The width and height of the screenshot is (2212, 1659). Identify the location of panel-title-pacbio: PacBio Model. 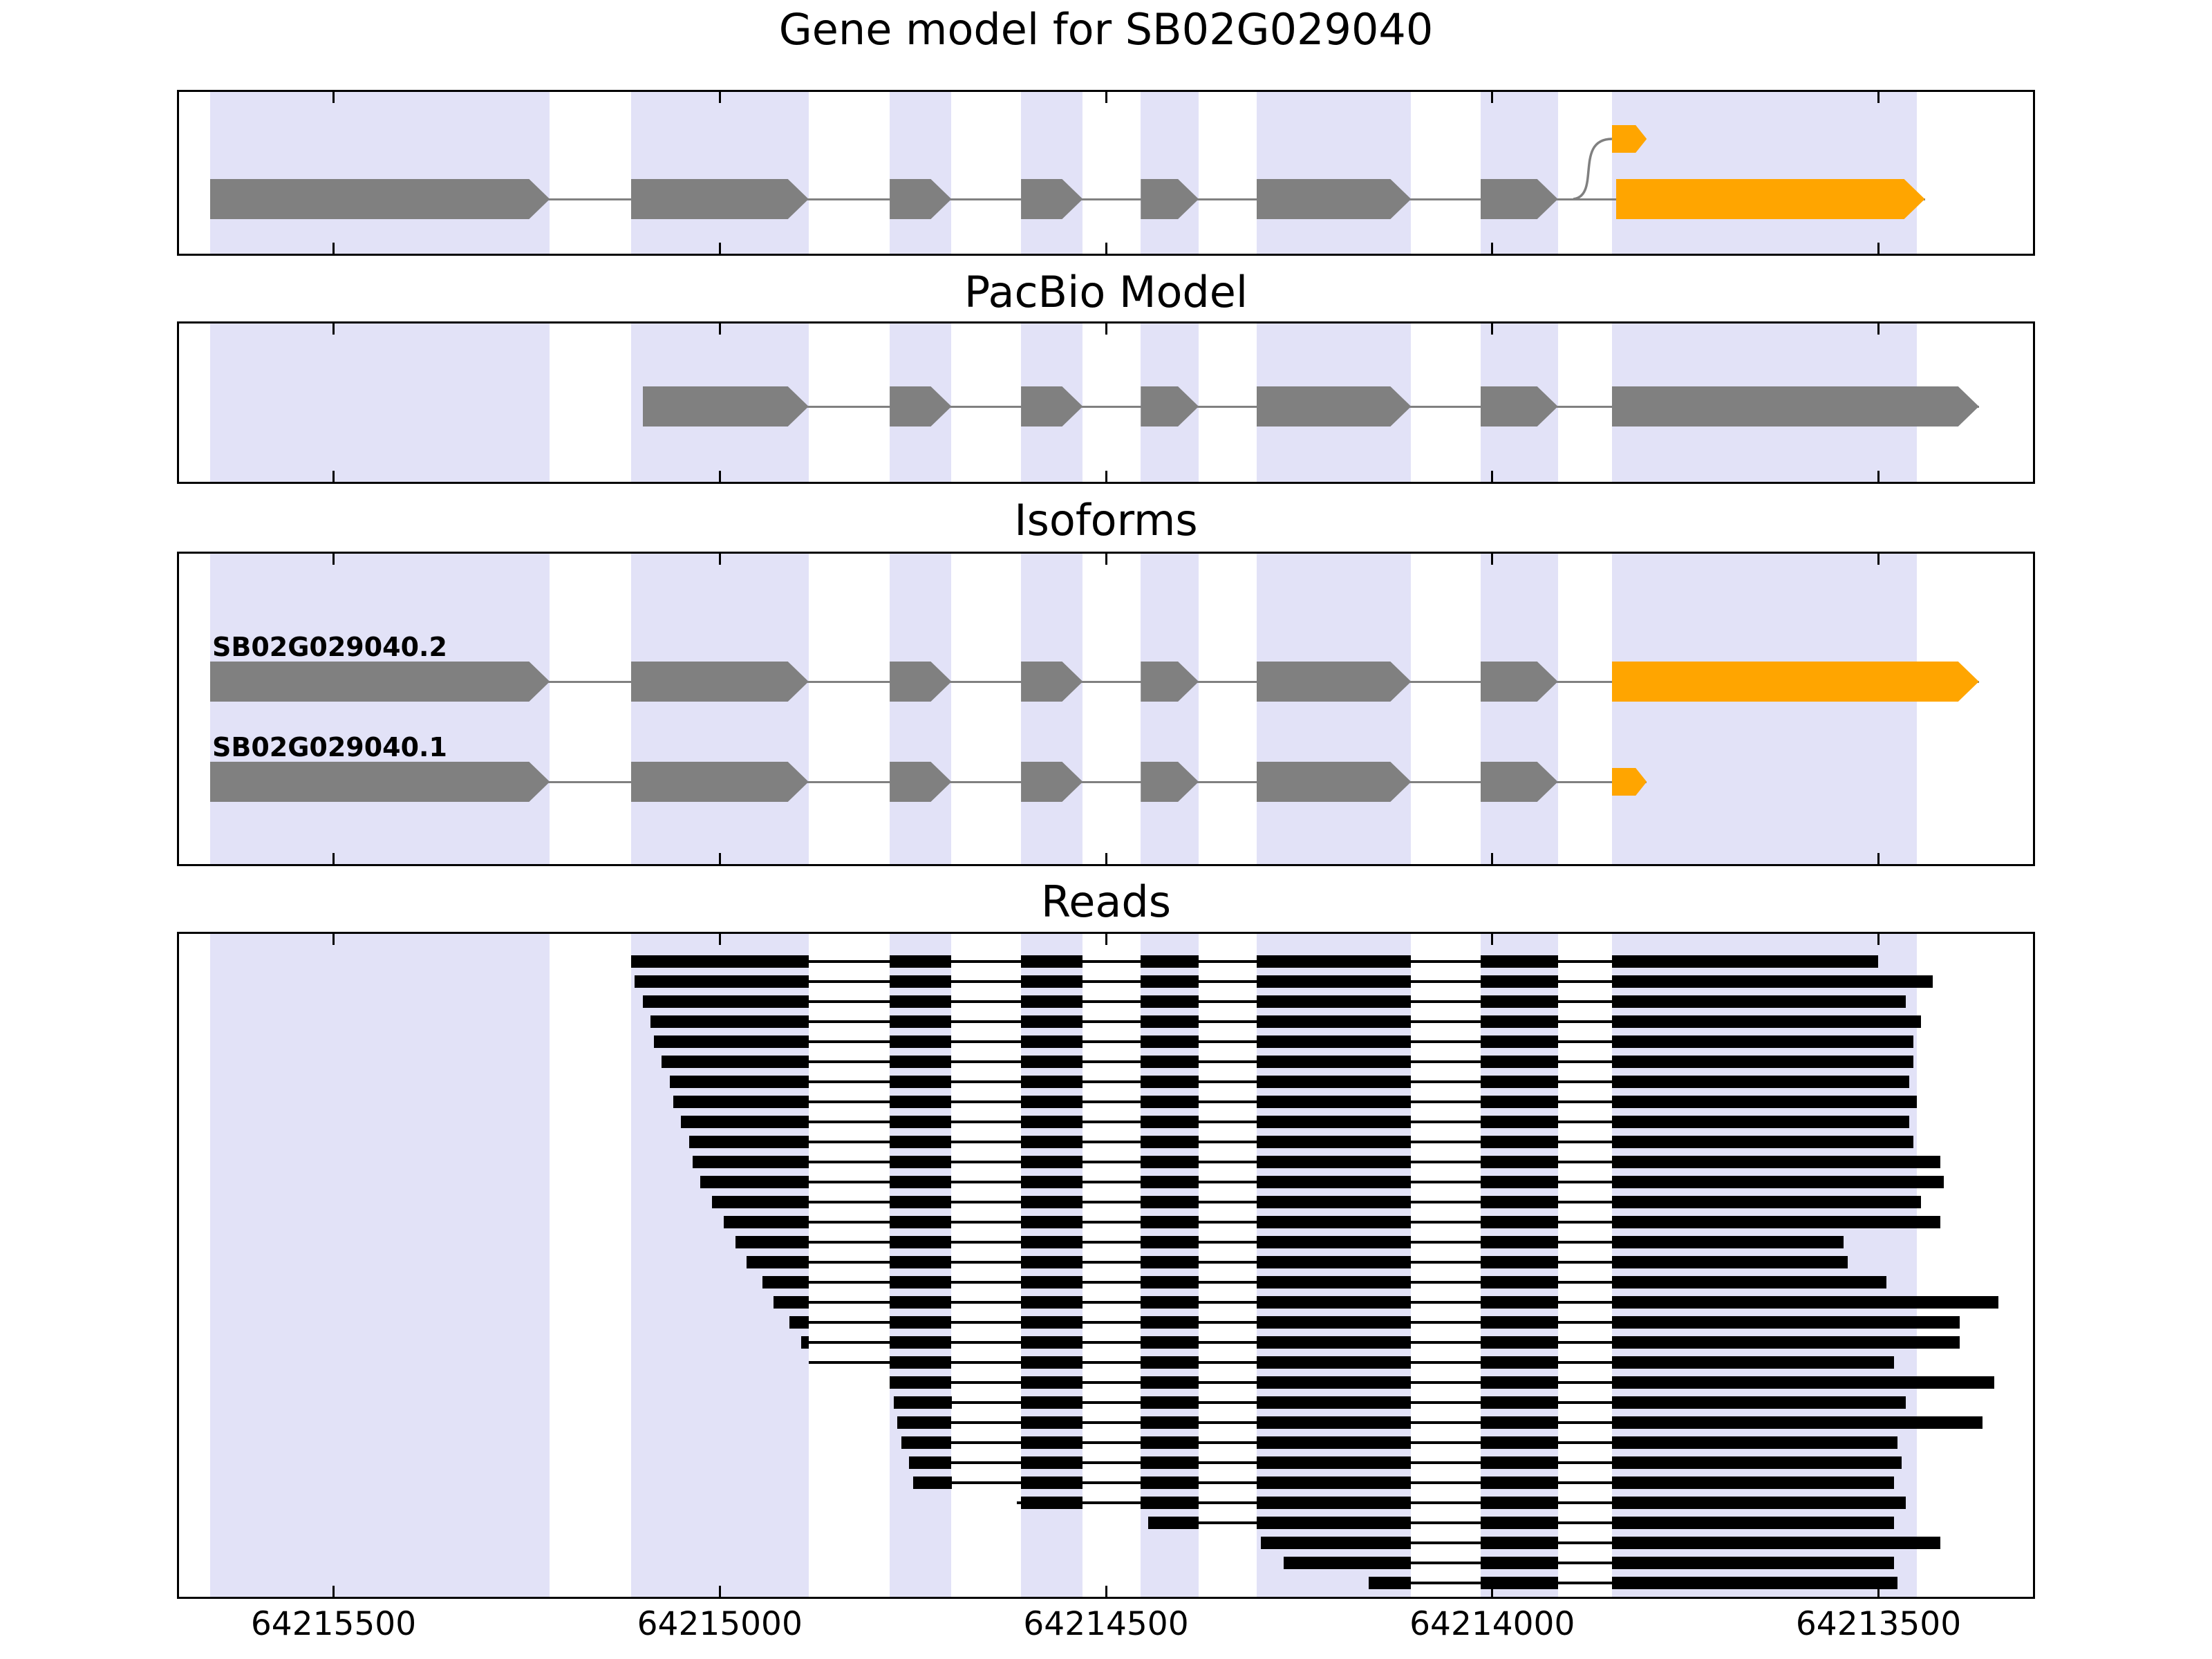
(1106, 292).